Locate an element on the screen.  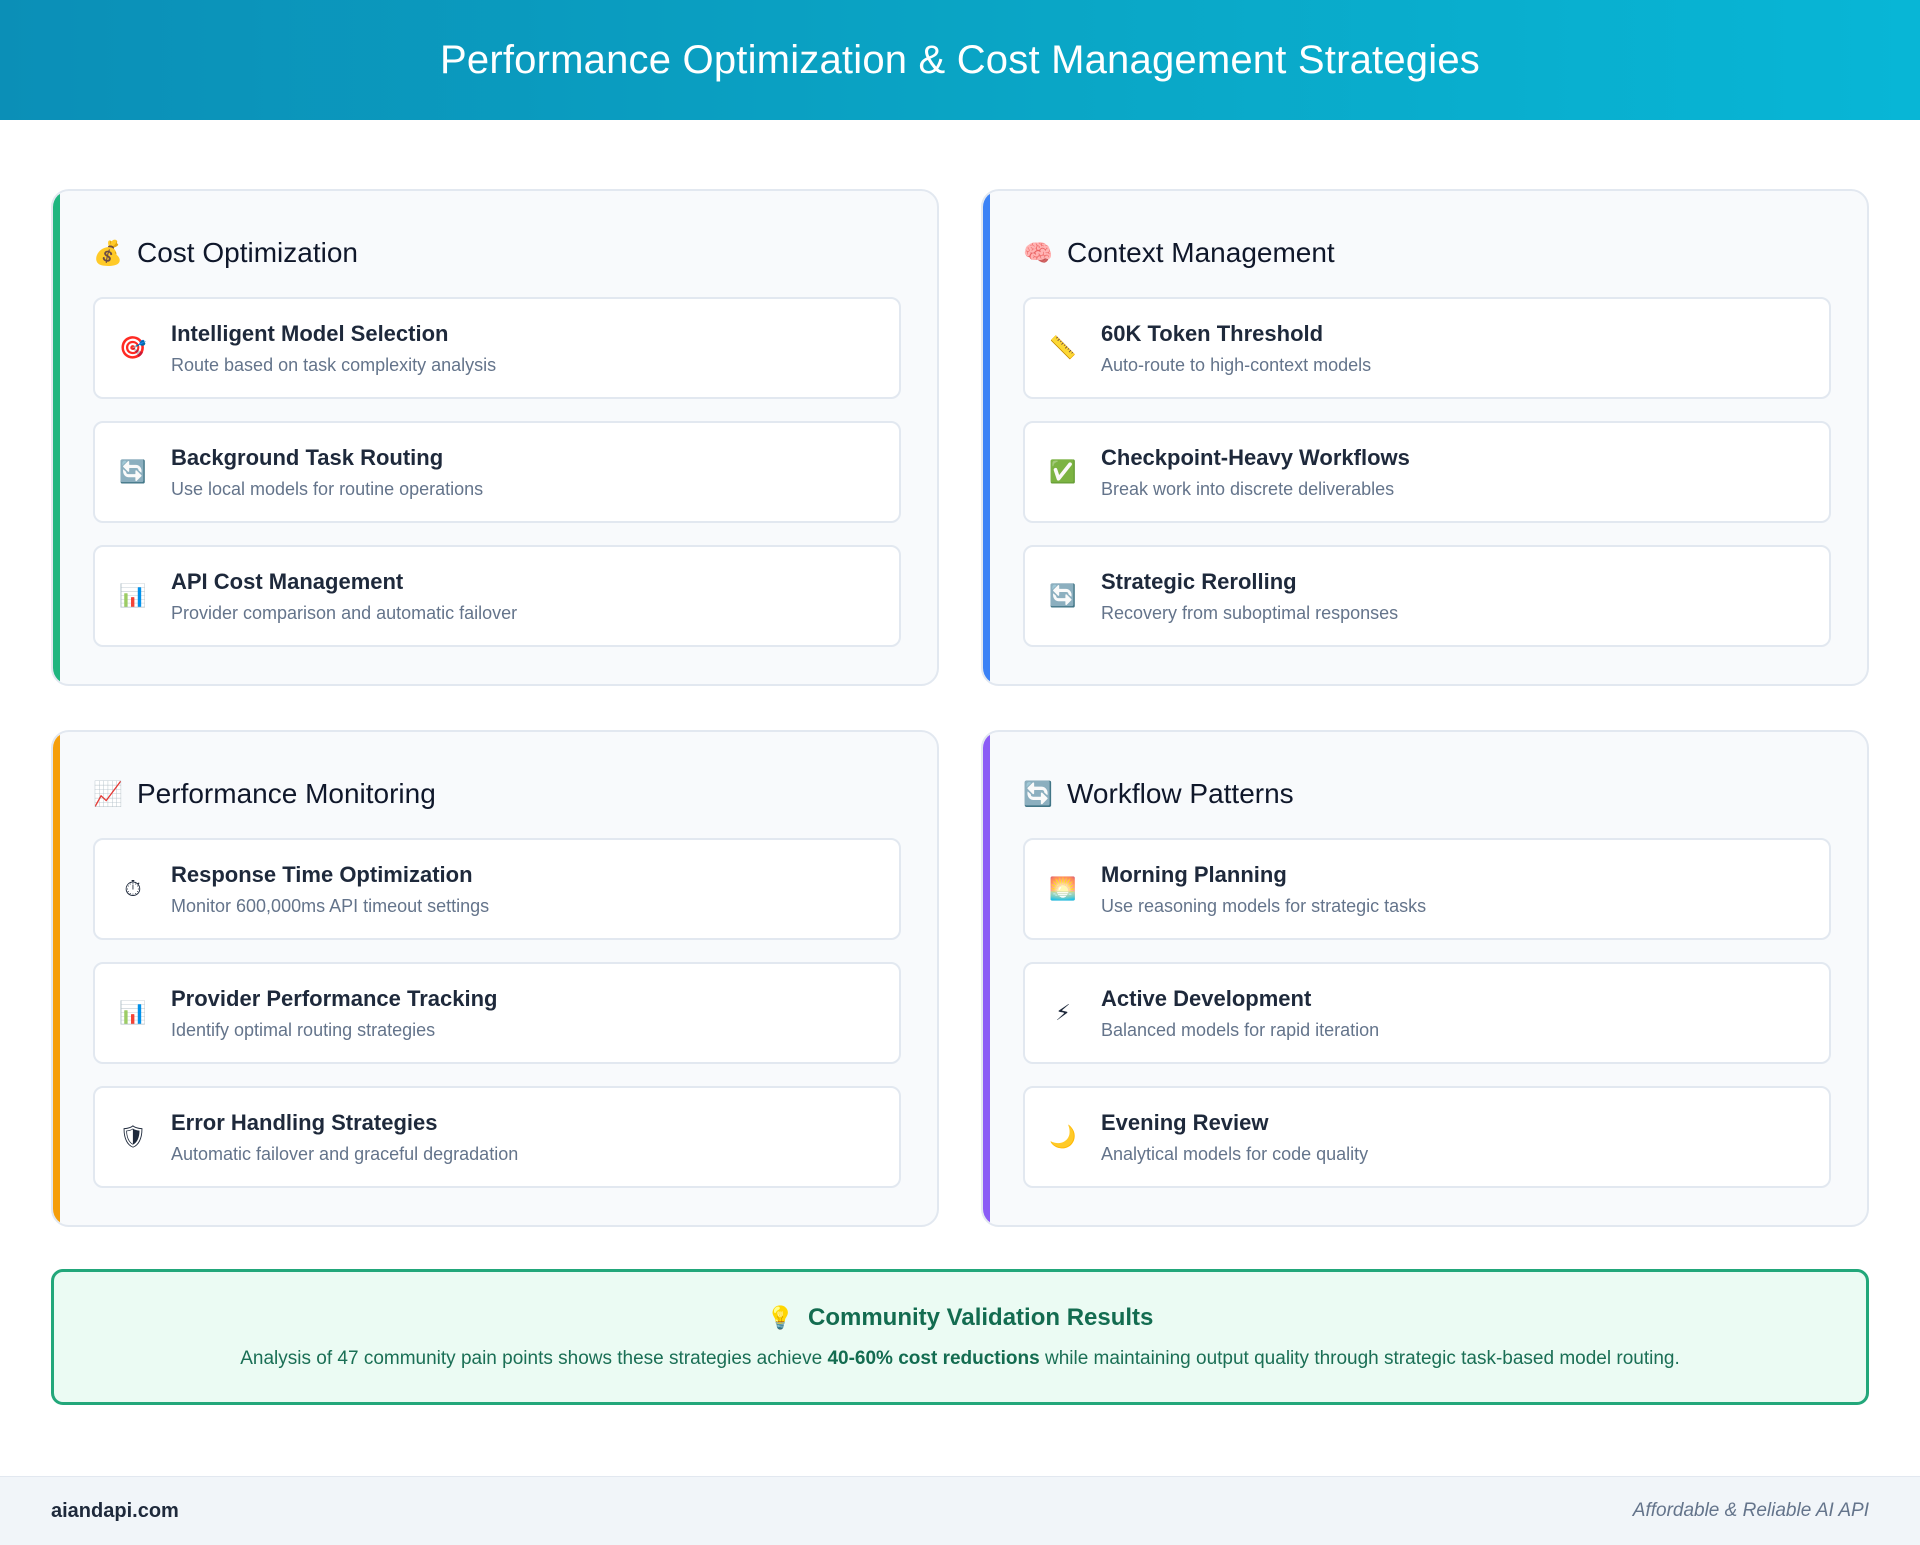
strategy-item-description: Auto-route to high-context models is located at coordinates (1236, 364).